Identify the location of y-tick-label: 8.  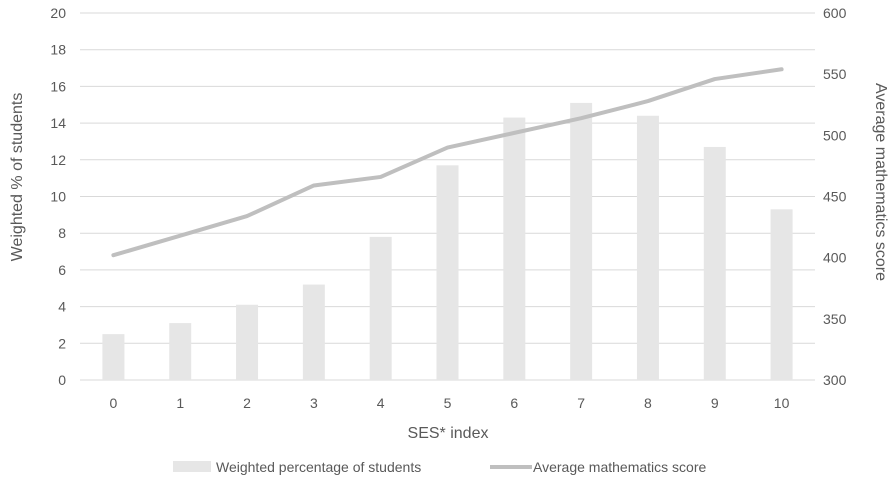
(62, 233).